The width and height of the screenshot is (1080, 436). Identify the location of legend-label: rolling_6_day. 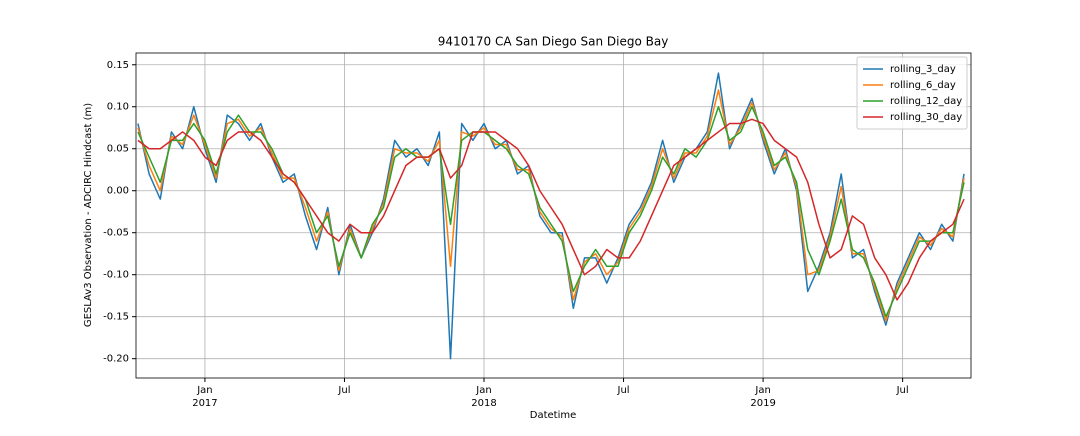
(923, 85).